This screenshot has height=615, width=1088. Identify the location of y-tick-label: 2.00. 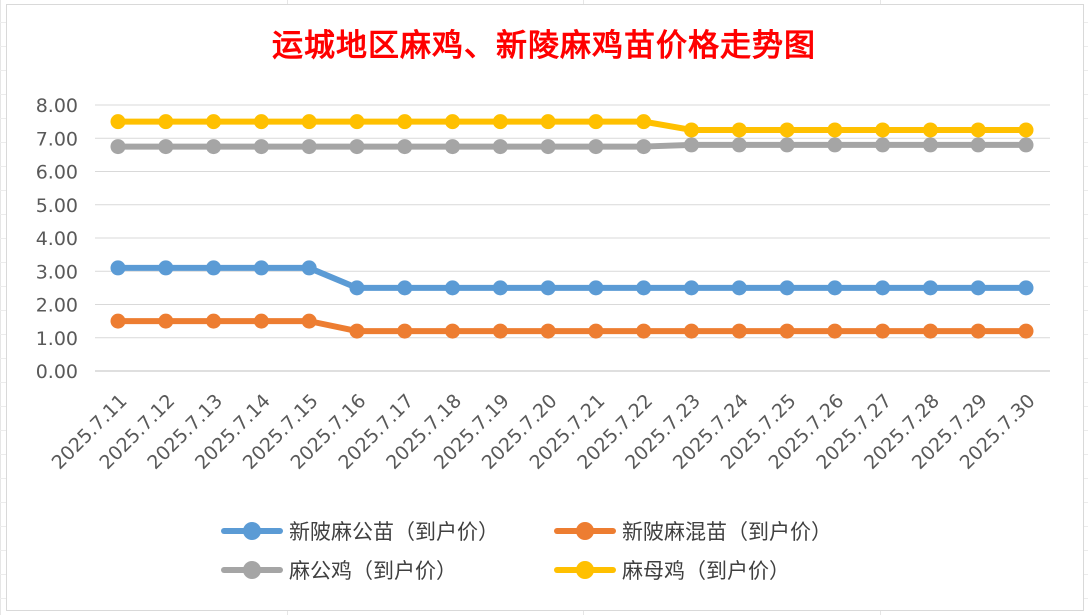
(57, 306).